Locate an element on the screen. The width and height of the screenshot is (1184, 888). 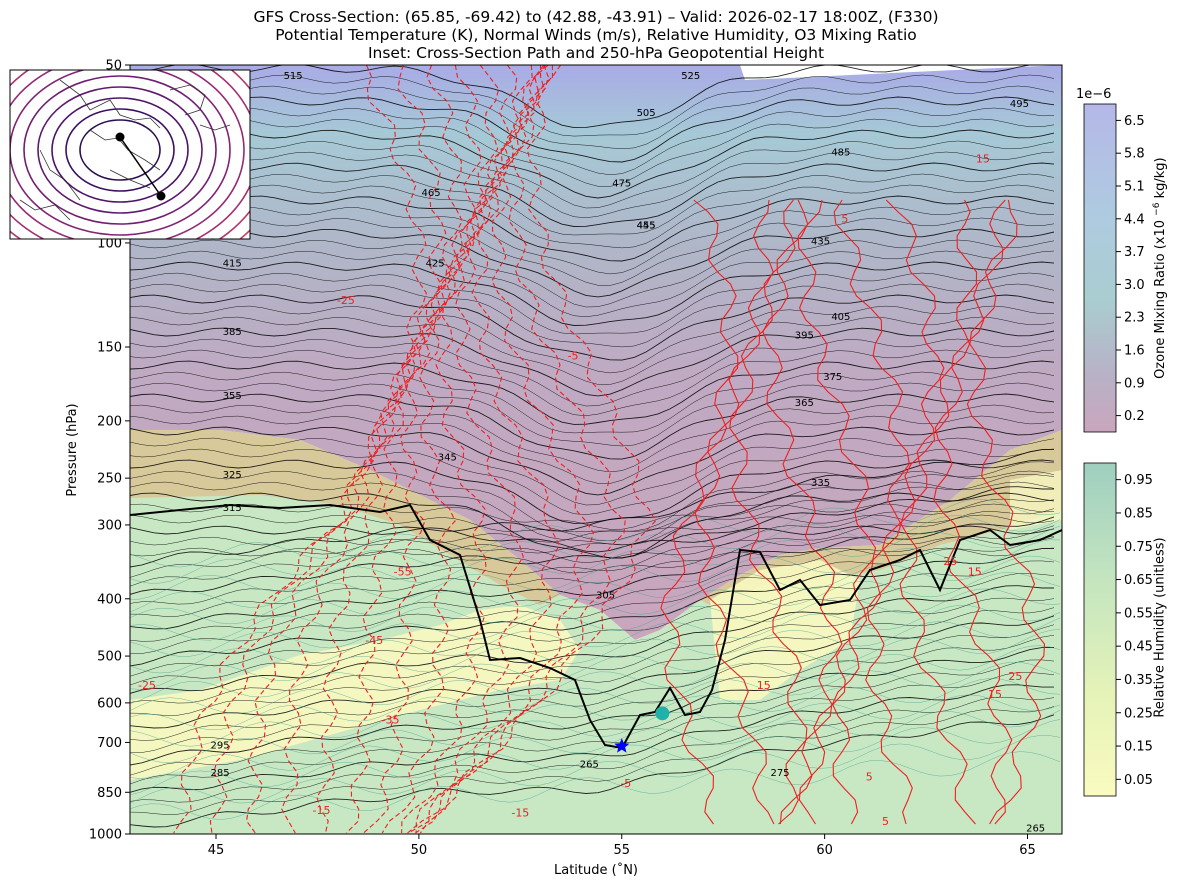
humidity-colorbar-label: Relative Humidity (unitless) is located at coordinates (1160, 627).